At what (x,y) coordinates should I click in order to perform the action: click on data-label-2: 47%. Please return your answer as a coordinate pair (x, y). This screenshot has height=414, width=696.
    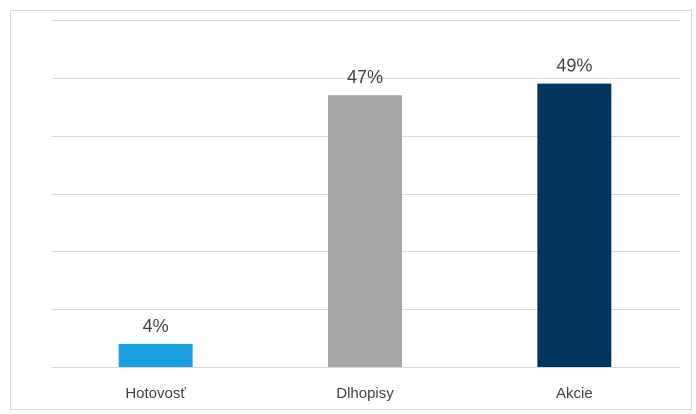
    Looking at the image, I should click on (365, 77).